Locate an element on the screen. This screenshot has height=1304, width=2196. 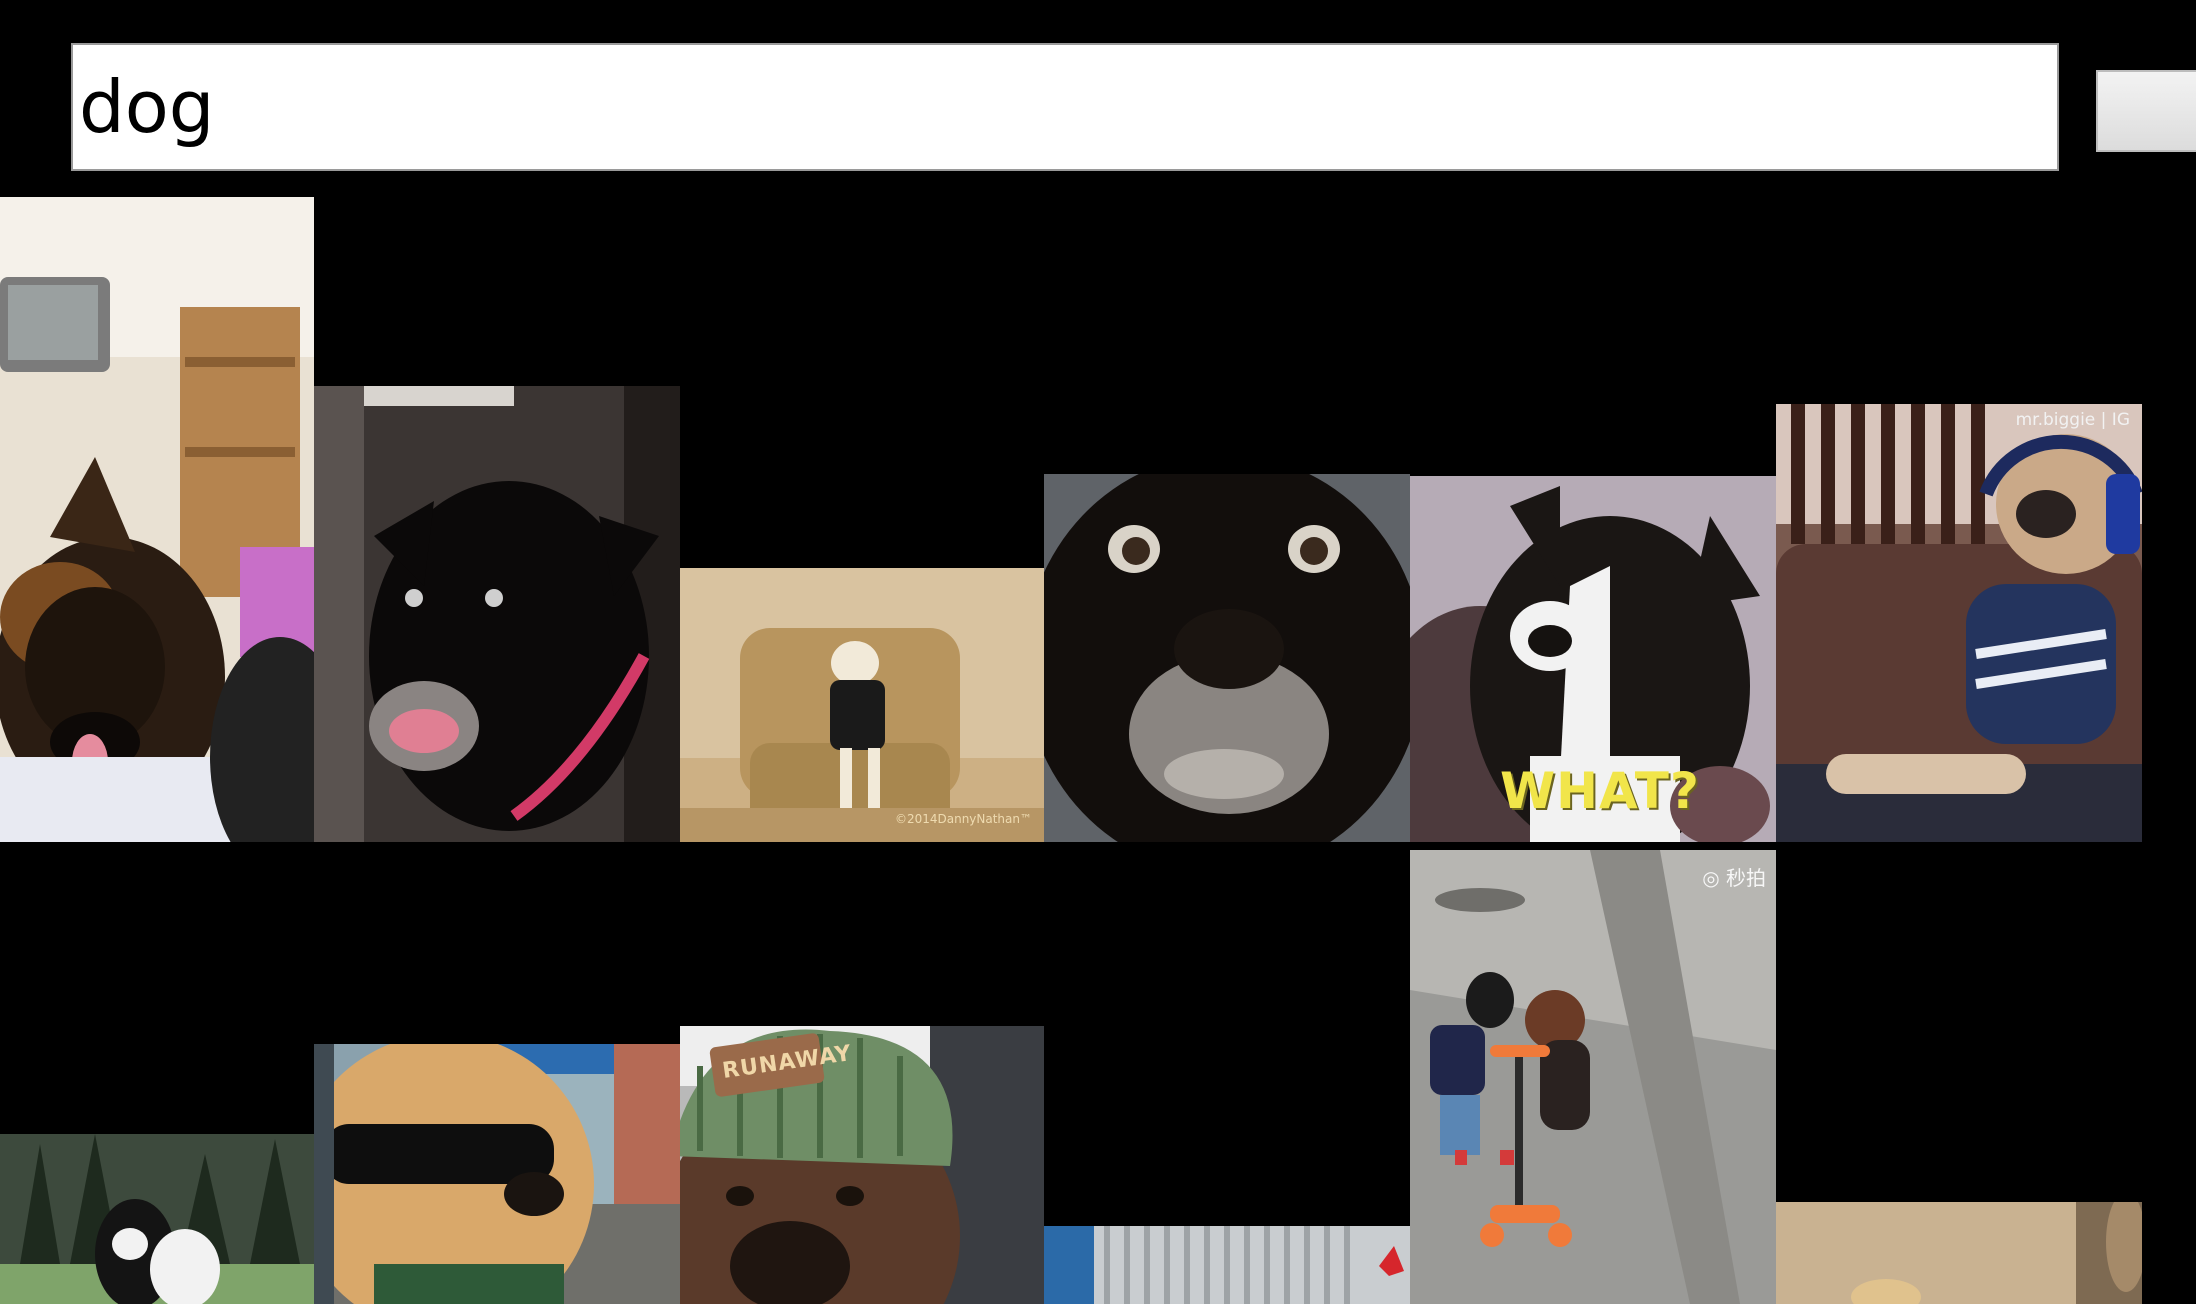
boxer-beanie-image is located at coordinates (862, 1165).